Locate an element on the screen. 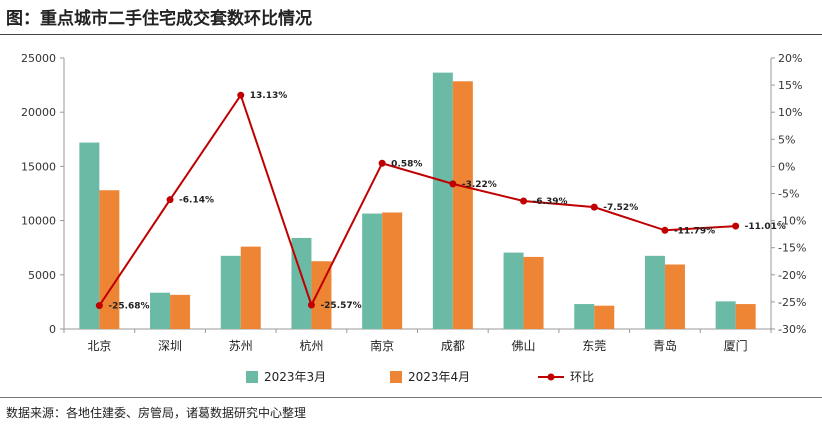  right-tick-label: 5% is located at coordinates (786, 139).